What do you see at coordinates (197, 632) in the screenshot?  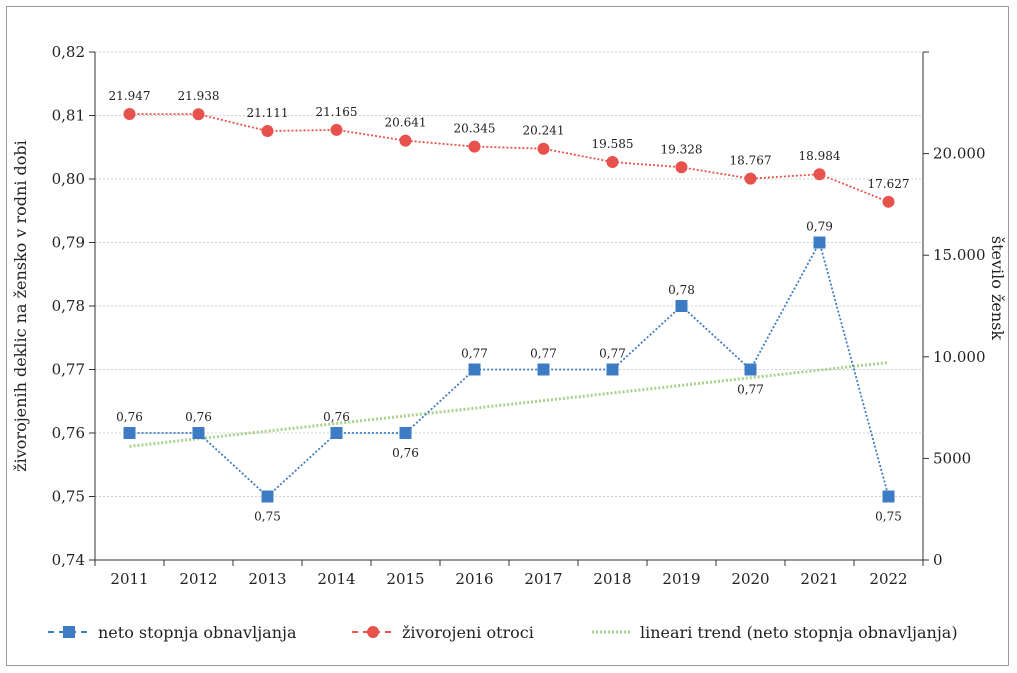 I see `legend-label-neto: neto stopnja obnavljanja` at bounding box center [197, 632].